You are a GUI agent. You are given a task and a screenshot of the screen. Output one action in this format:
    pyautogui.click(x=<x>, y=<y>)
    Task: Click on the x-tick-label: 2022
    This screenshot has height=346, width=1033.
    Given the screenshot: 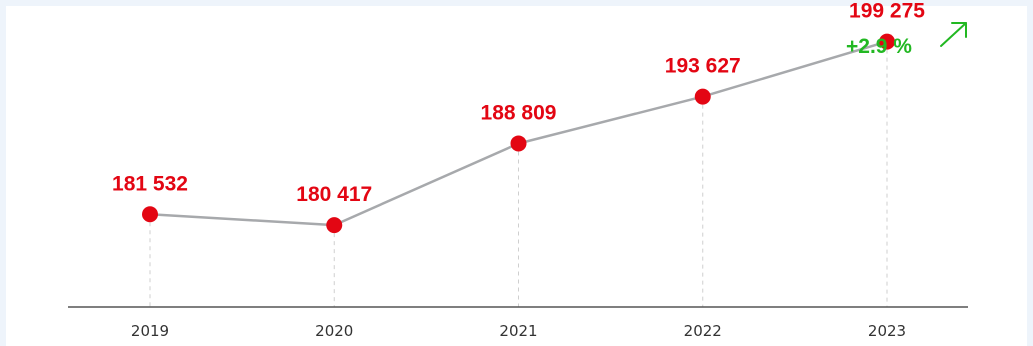 What is the action you would take?
    pyautogui.click(x=703, y=331)
    